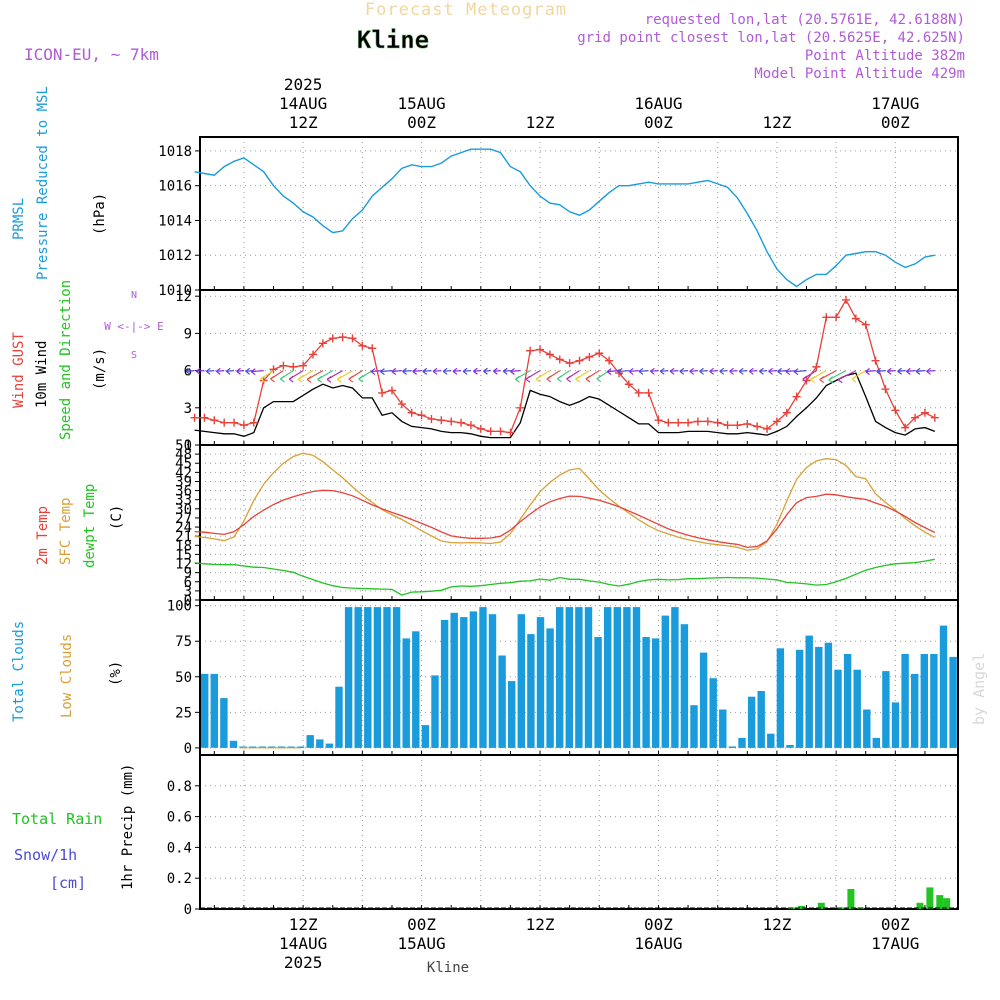 Image resolution: width=1000 pixels, height=1000 pixels. What do you see at coordinates (579, 213) in the screenshot?
I see `pressure-frame` at bounding box center [579, 213].